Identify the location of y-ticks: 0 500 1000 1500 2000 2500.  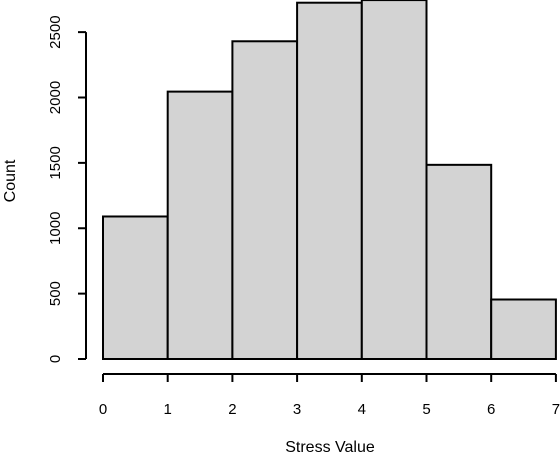
(66, 189).